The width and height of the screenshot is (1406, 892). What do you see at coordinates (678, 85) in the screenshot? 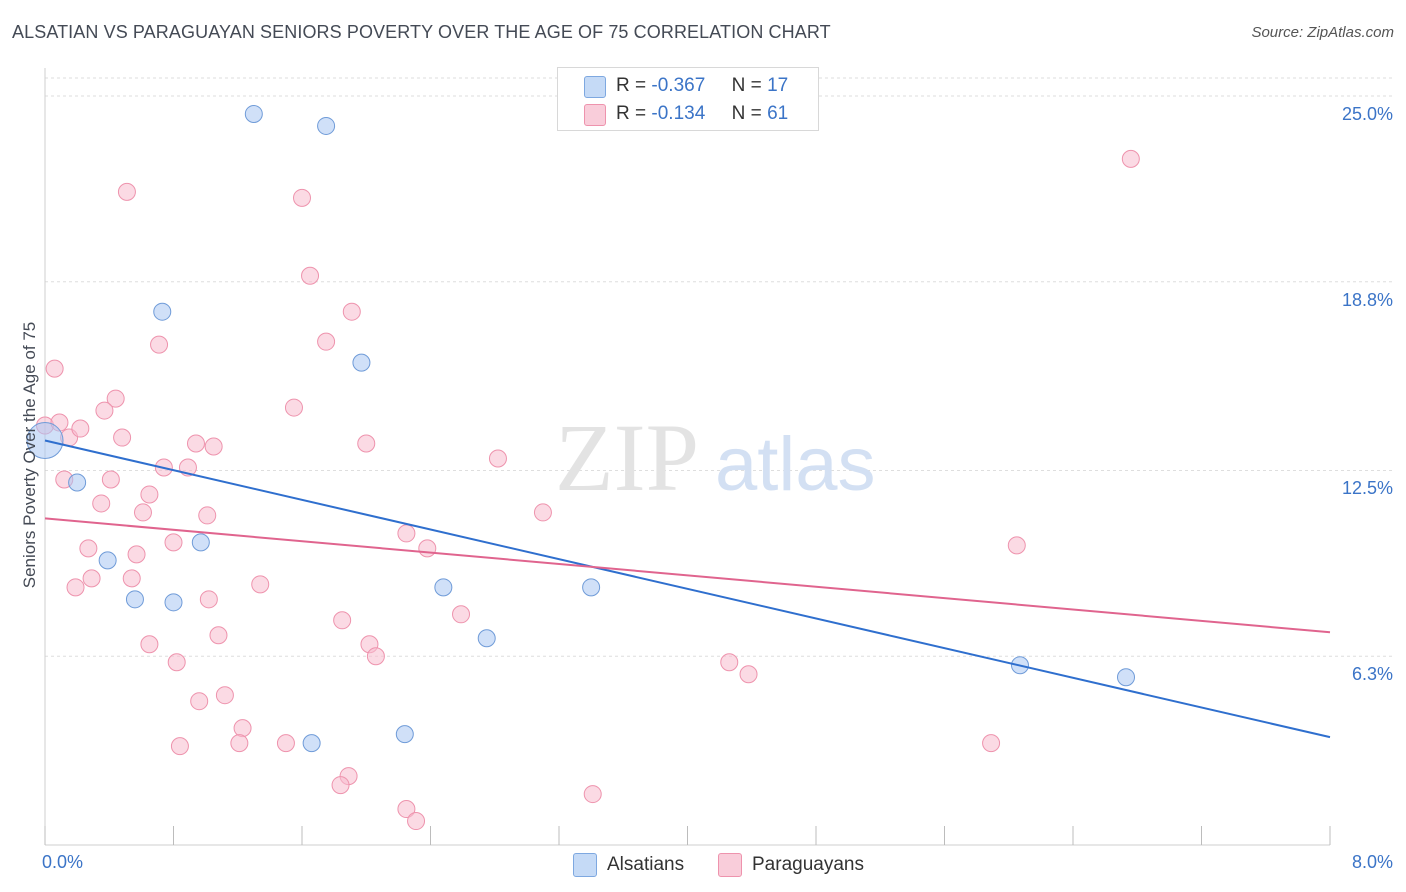
I see `legend-r-value: -0.367` at bounding box center [678, 85].